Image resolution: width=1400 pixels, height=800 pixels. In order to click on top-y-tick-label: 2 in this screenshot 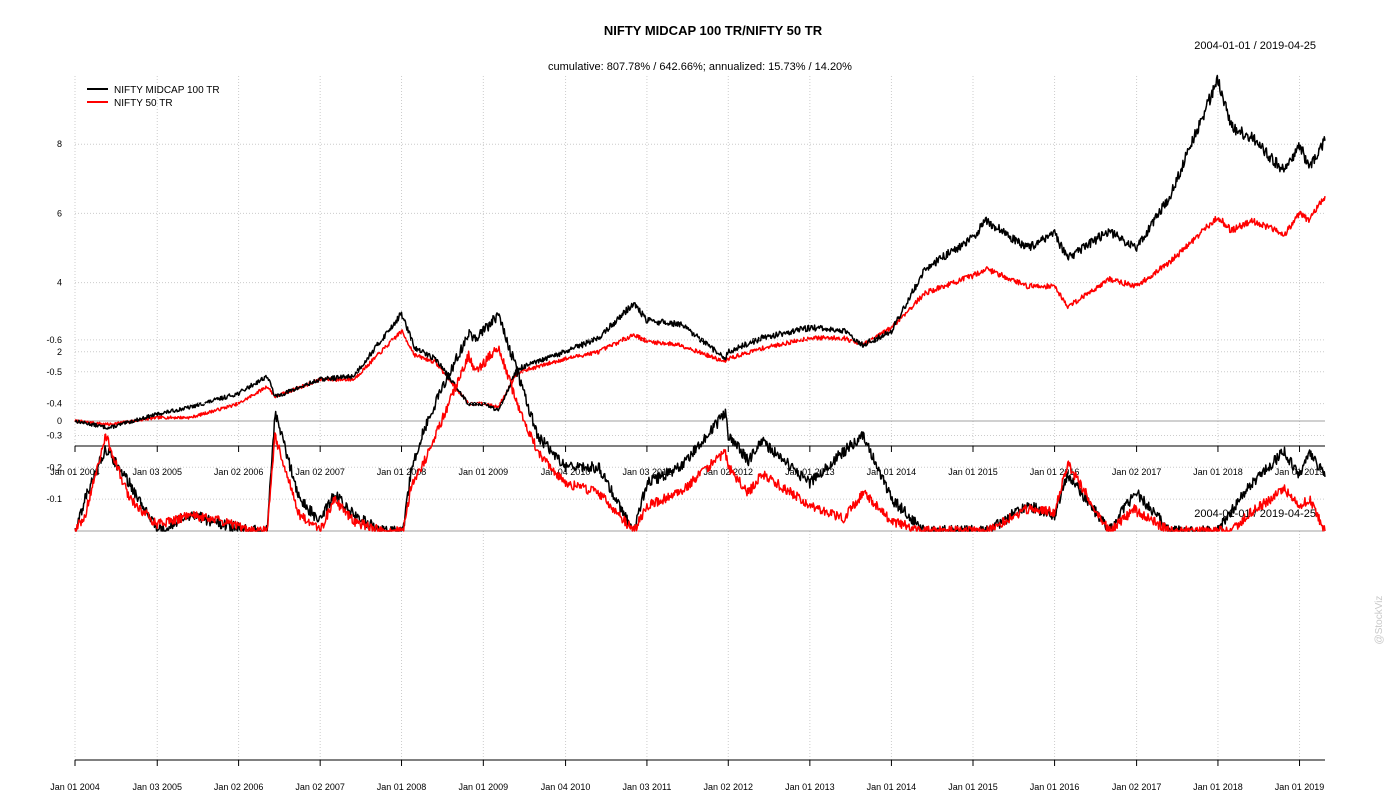, I will do `click(59, 352)`.